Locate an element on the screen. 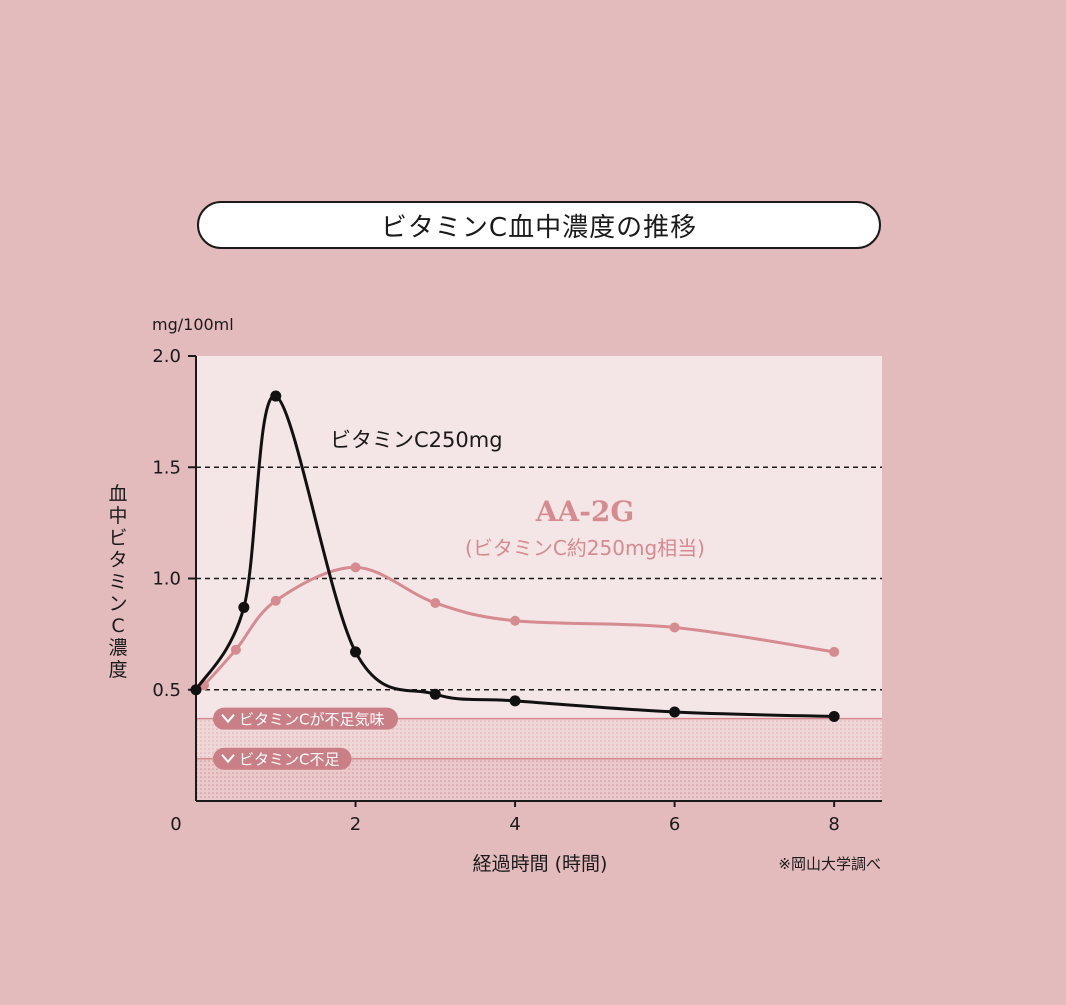  x-tick-label-3: 6 is located at coordinates (674, 824).